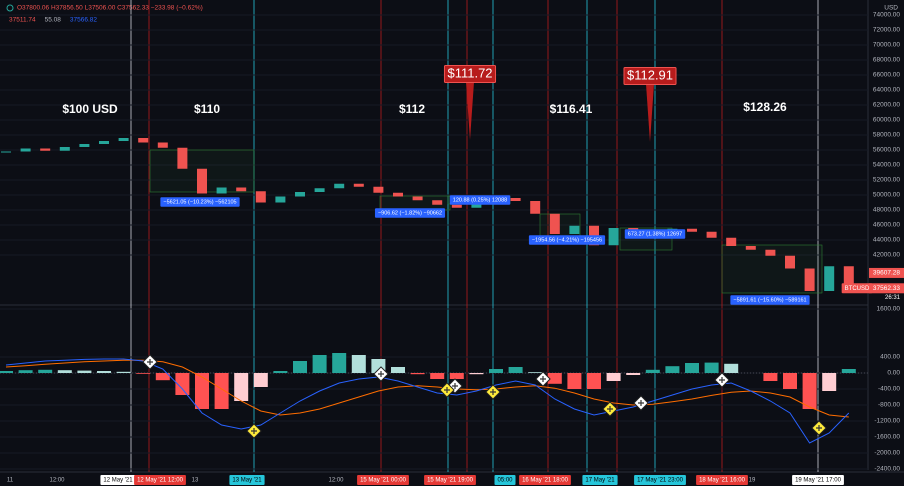 This screenshot has height=486, width=904. Describe the element at coordinates (886, 150) in the screenshot. I see `y-tick-label: 56000.00` at that location.